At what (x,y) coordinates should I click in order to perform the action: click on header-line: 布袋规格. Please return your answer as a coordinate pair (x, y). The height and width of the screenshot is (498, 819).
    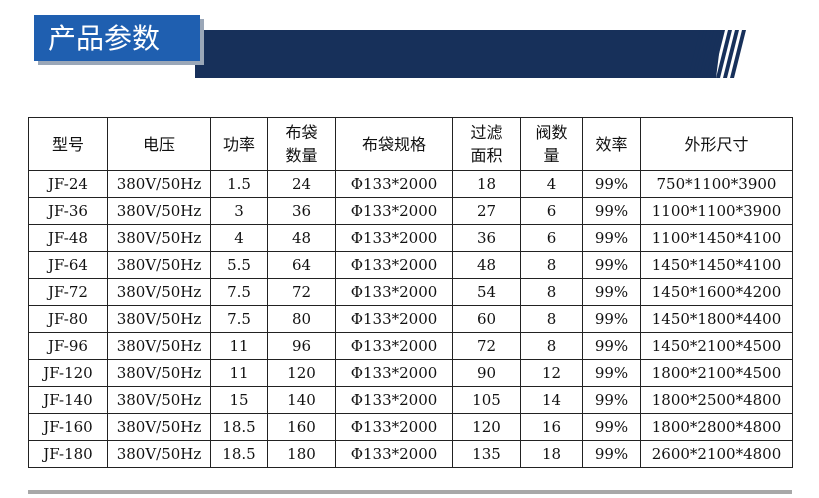
    Looking at the image, I should click on (393, 144).